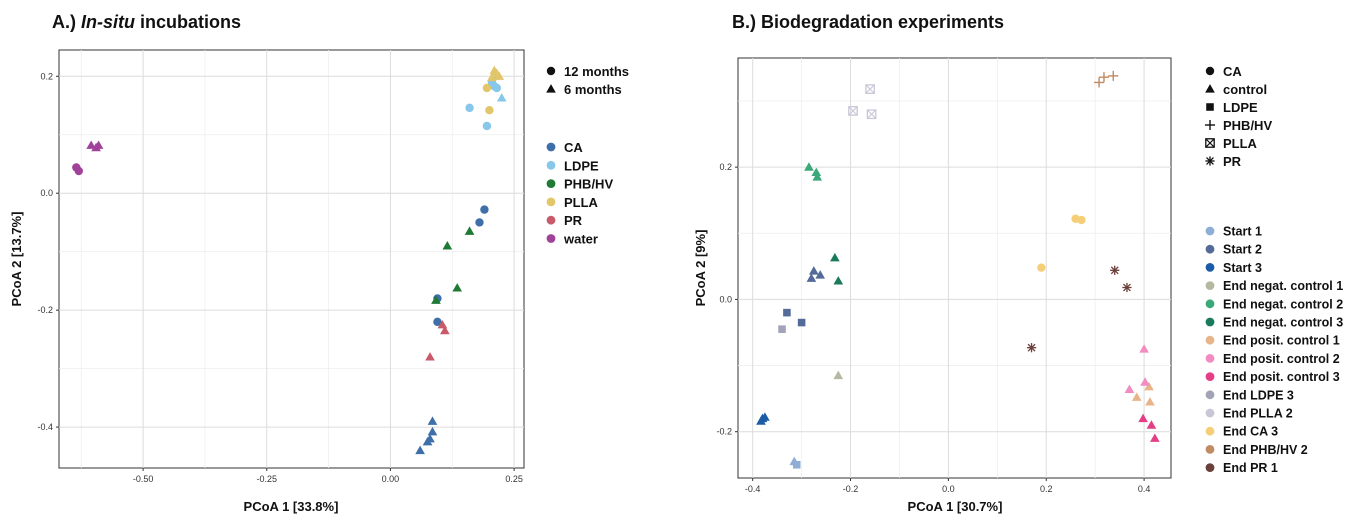 This screenshot has height=523, width=1358. I want to click on legend-a-color-water-icon, so click(551, 238).